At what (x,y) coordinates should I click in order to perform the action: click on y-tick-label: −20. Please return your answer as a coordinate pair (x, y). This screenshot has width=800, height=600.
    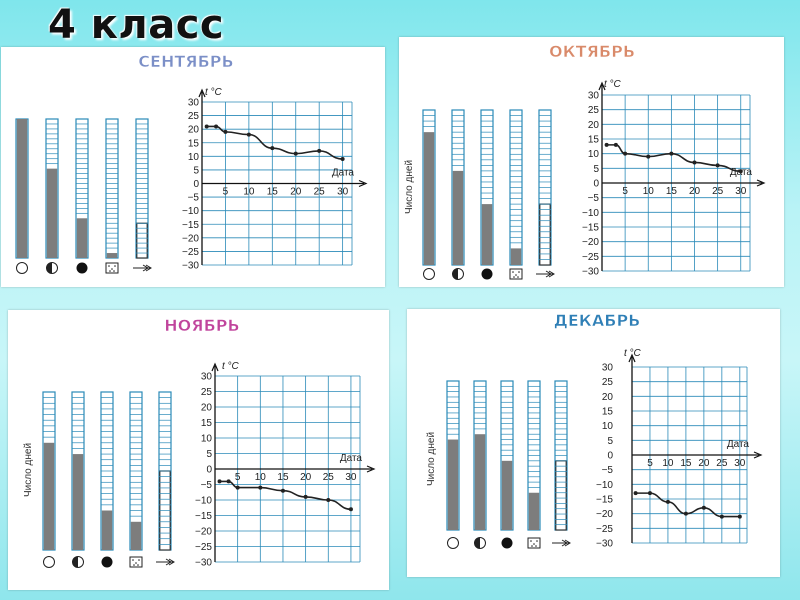
    Looking at the image, I should click on (590, 242).